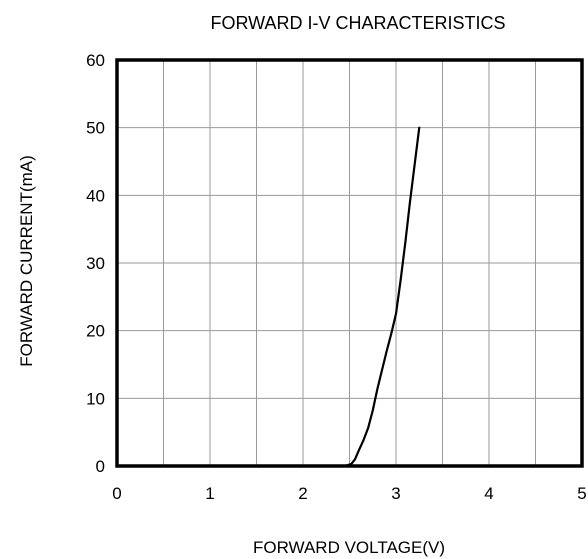 Image resolution: width=588 pixels, height=559 pixels. What do you see at coordinates (26, 261) in the screenshot?
I see `y-axis-label: FORWARD CURRENT(mA)` at bounding box center [26, 261].